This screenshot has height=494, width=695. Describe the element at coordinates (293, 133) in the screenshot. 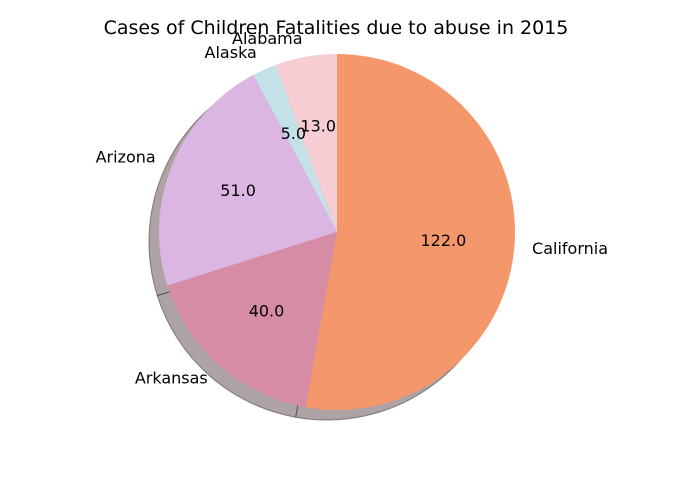

I see `value-label-alaska: 5.0` at that location.